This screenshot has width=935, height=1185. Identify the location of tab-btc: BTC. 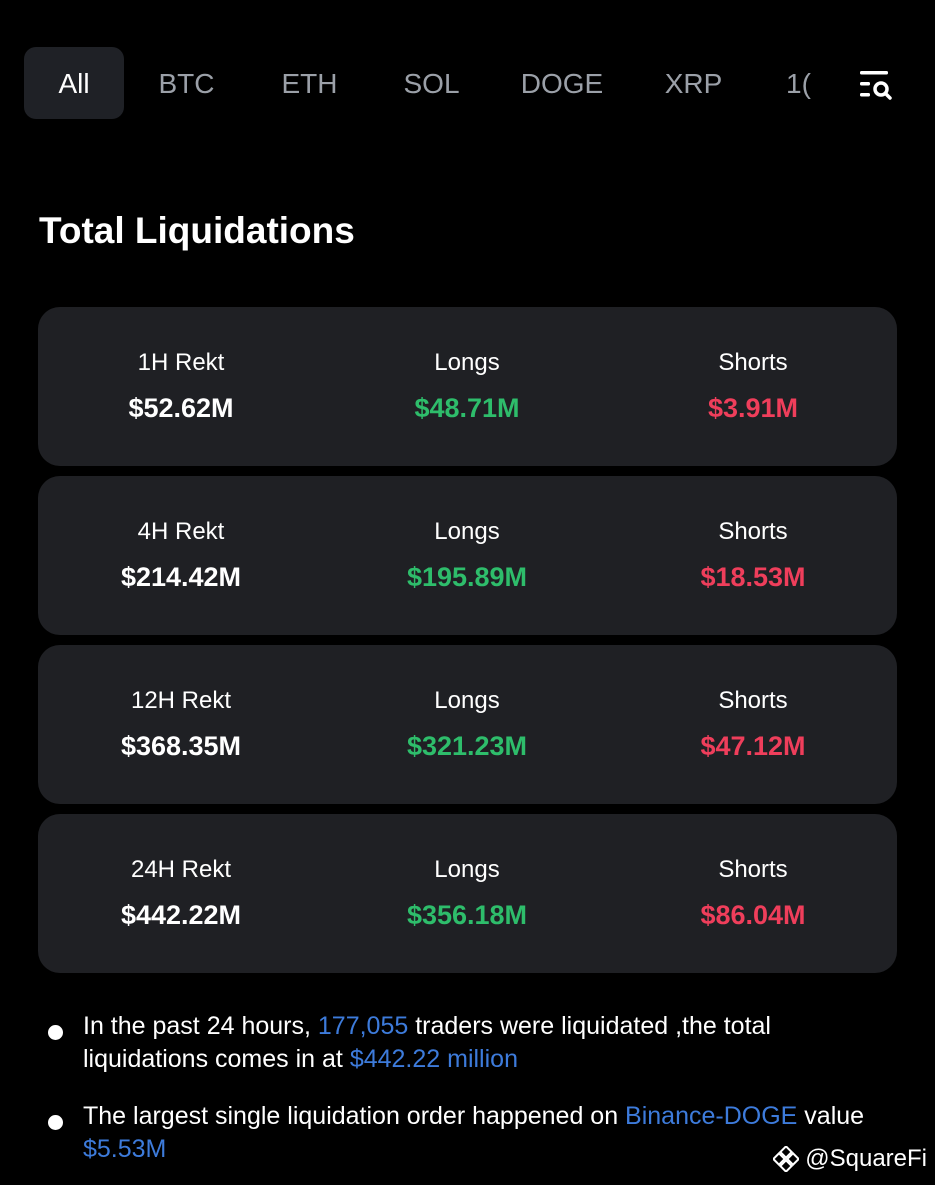
(186, 83).